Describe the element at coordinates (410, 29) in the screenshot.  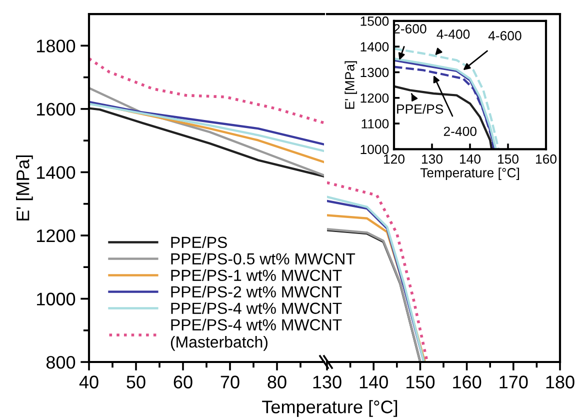
I see `annotation: 2-600` at that location.